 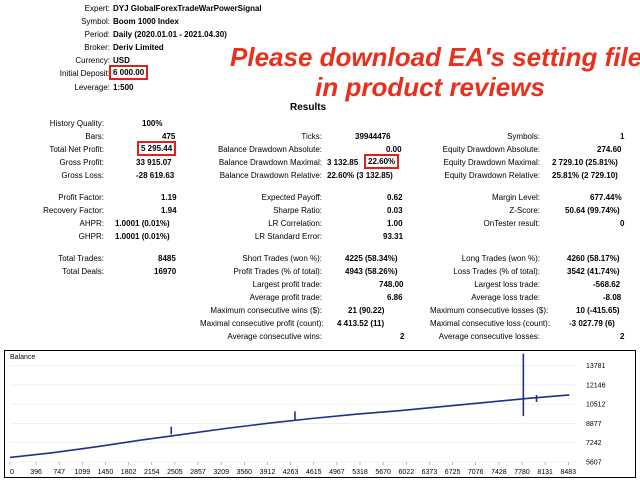 I want to click on recovery-factor-value: 1.94, so click(x=169, y=210).